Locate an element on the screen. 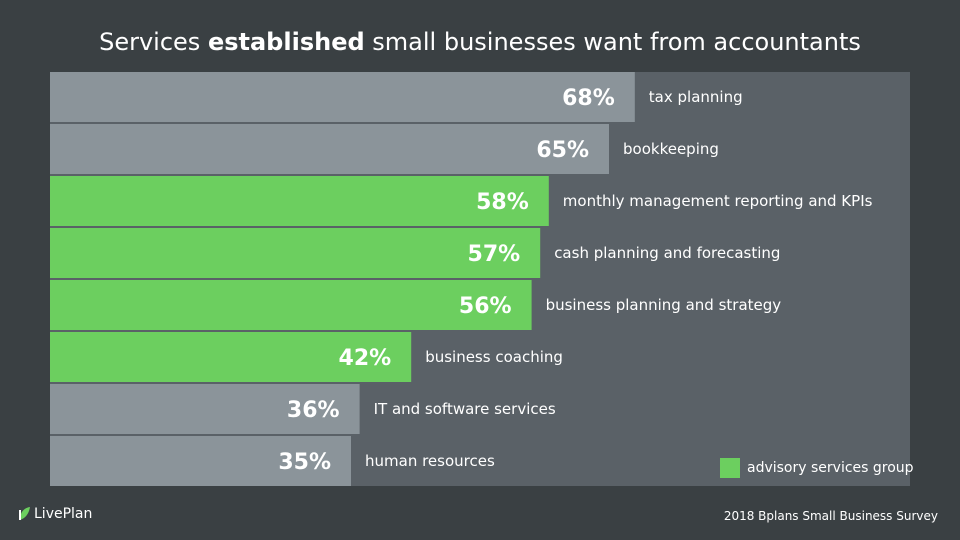 The image size is (960, 540). bar-category-label: business planning and strategy is located at coordinates (664, 305).